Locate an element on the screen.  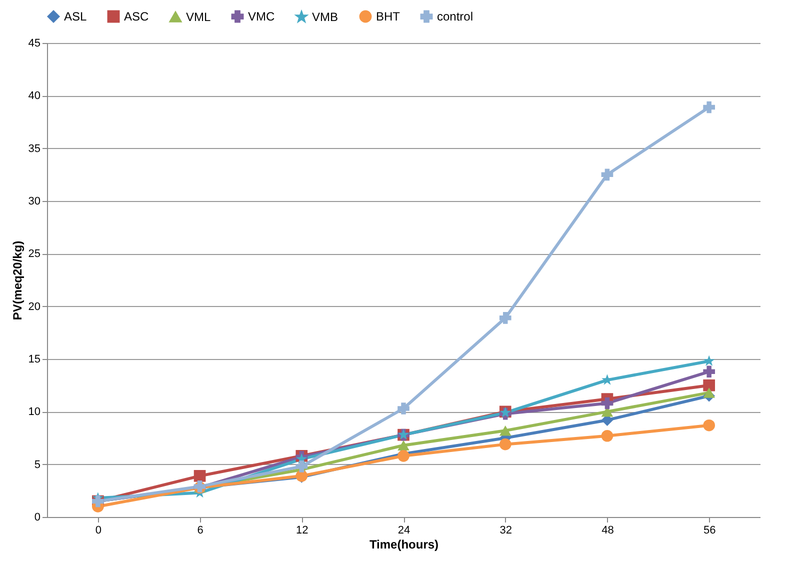
y-tick-label: 45 is located at coordinates (34, 44).